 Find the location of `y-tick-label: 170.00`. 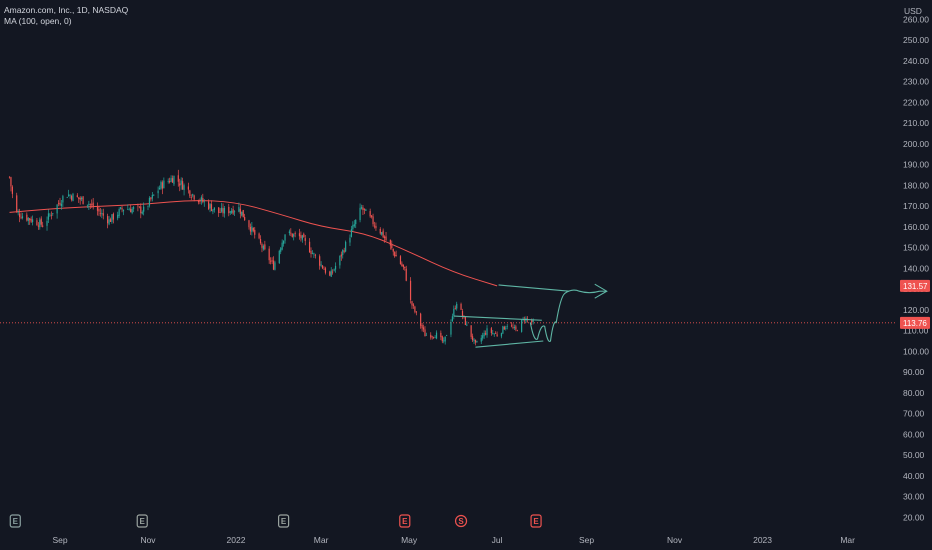

y-tick-label: 170.00 is located at coordinates (916, 206).